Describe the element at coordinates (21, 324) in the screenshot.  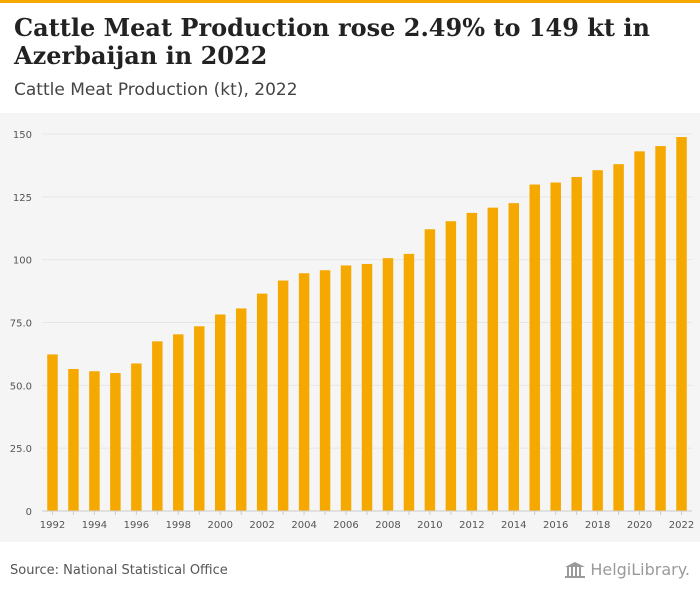
I see `y-tick-label: 75.0` at that location.